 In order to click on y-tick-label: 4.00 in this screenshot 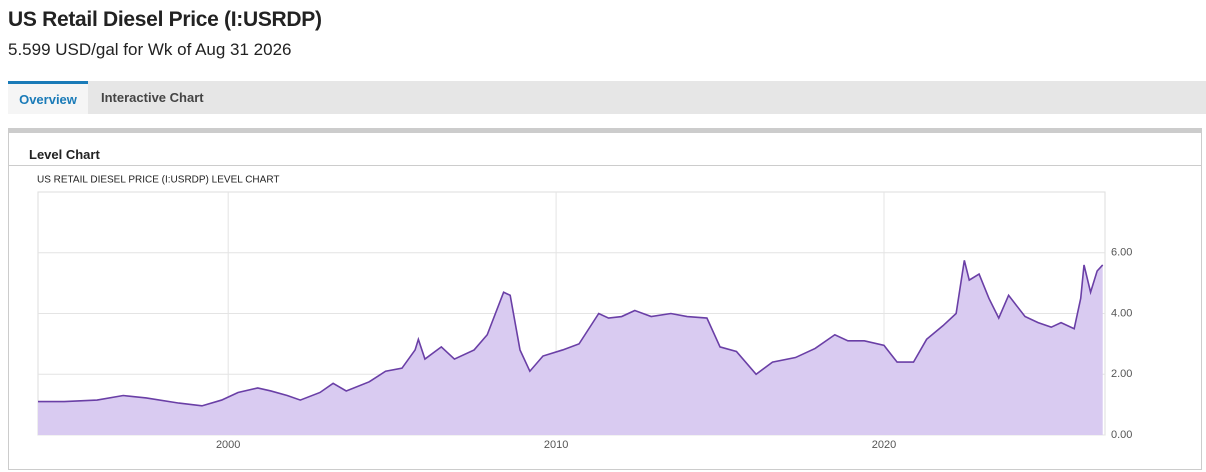, I will do `click(1121, 313)`.